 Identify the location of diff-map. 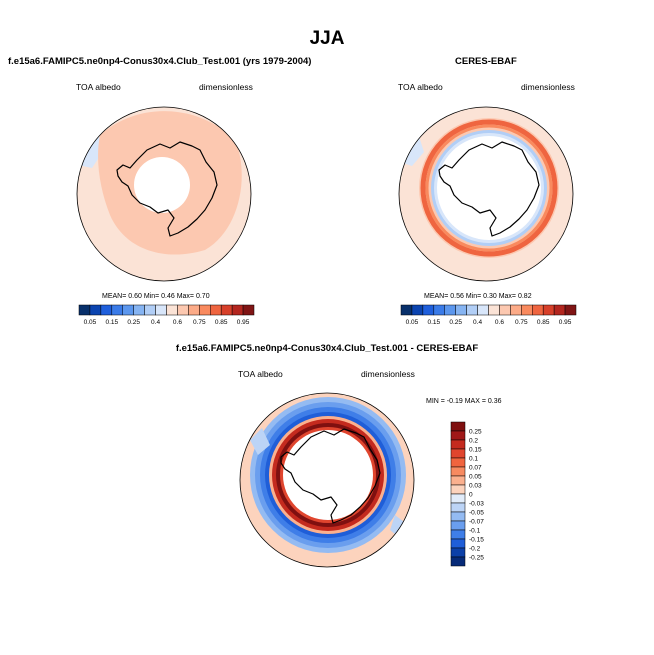
(327, 480).